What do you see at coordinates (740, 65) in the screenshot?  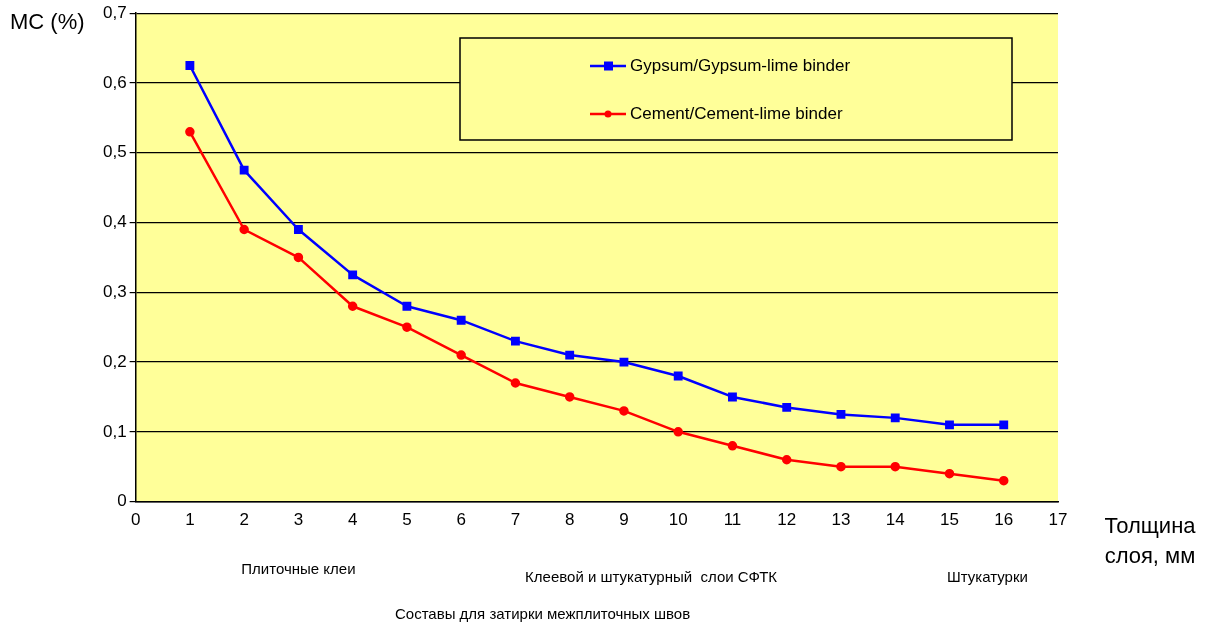 I see `legend-label: Gypsum/Gypsum-lime binder` at bounding box center [740, 65].